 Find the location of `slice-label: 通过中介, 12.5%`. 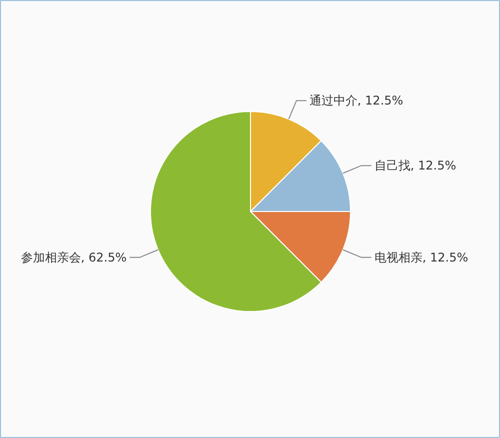

slice-label: 通过中介, 12.5% is located at coordinates (356, 101).